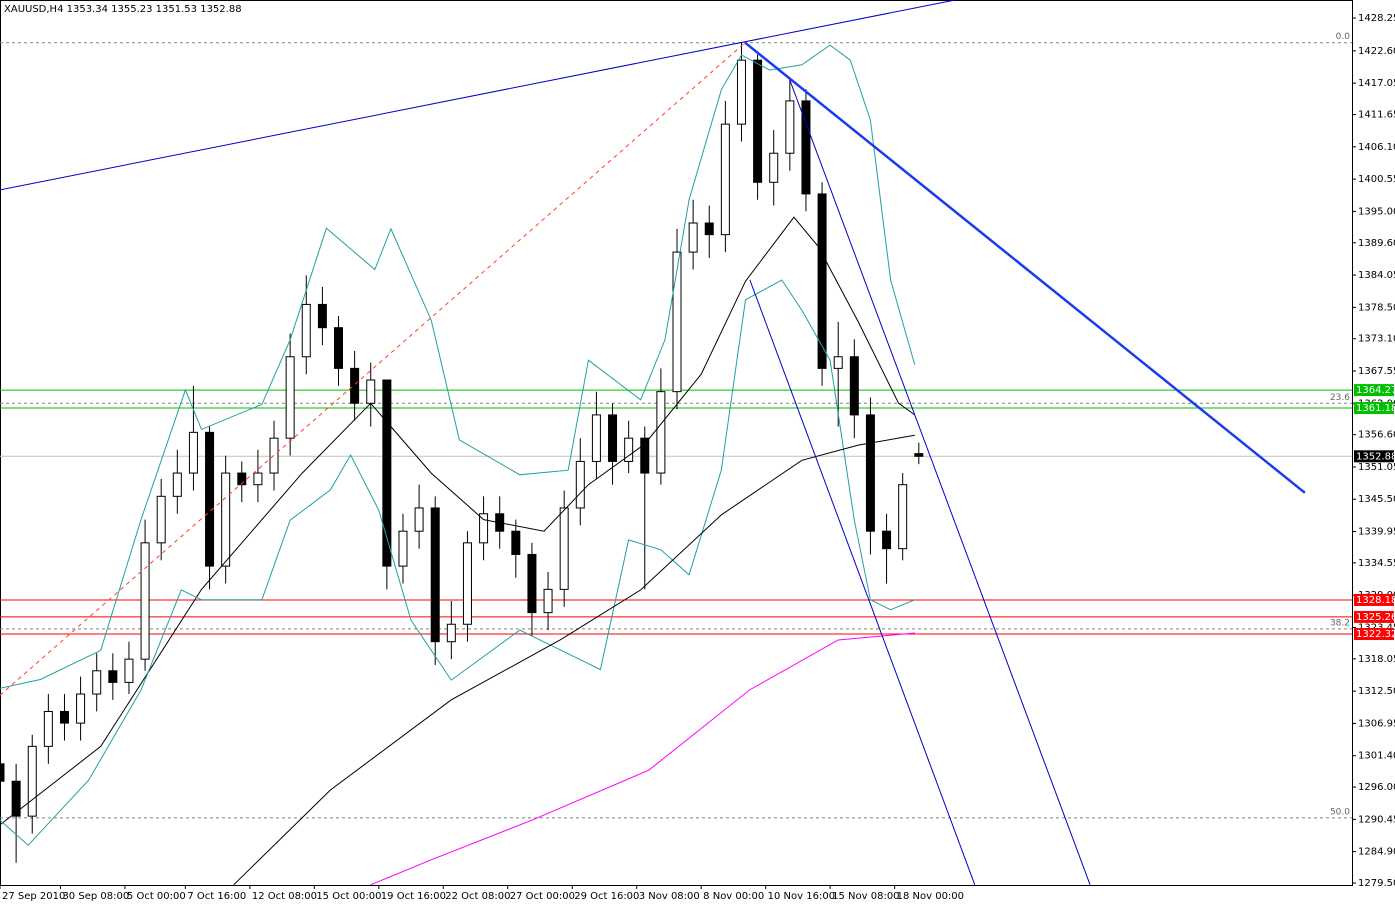 The width and height of the screenshot is (1395, 907). Describe the element at coordinates (1376, 435) in the screenshot. I see `y-tick-label: 1356.60` at that location.